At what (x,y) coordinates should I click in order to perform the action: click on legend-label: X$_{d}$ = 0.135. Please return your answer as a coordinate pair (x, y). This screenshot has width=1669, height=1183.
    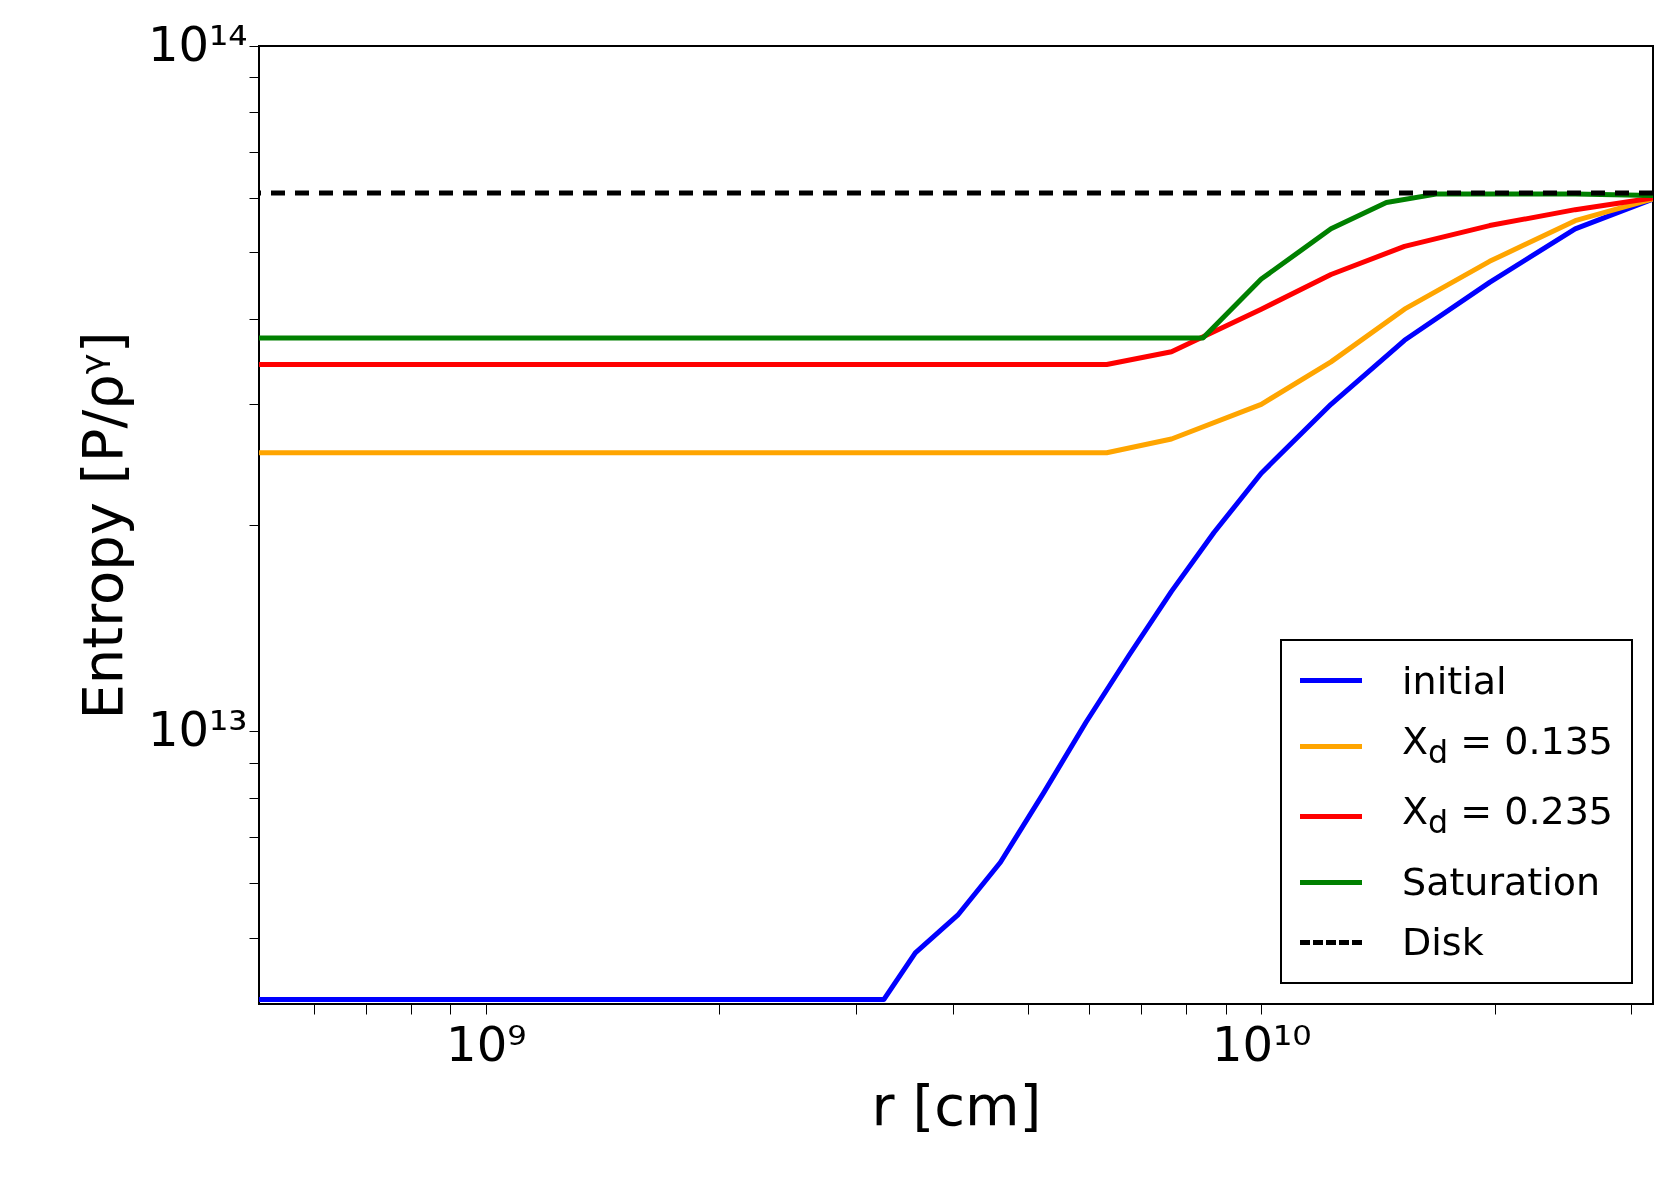
    Looking at the image, I should click on (1507, 744).